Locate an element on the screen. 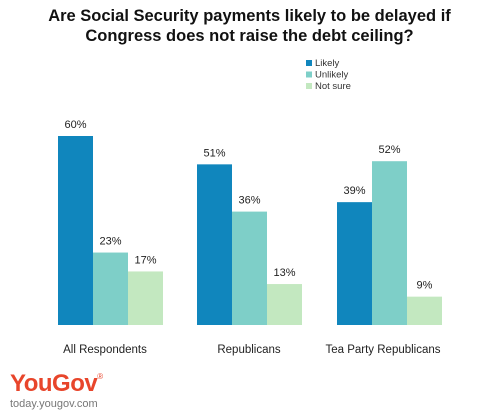 This screenshot has width=499, height=414. logo-registered-mark: ® is located at coordinates (100, 376).